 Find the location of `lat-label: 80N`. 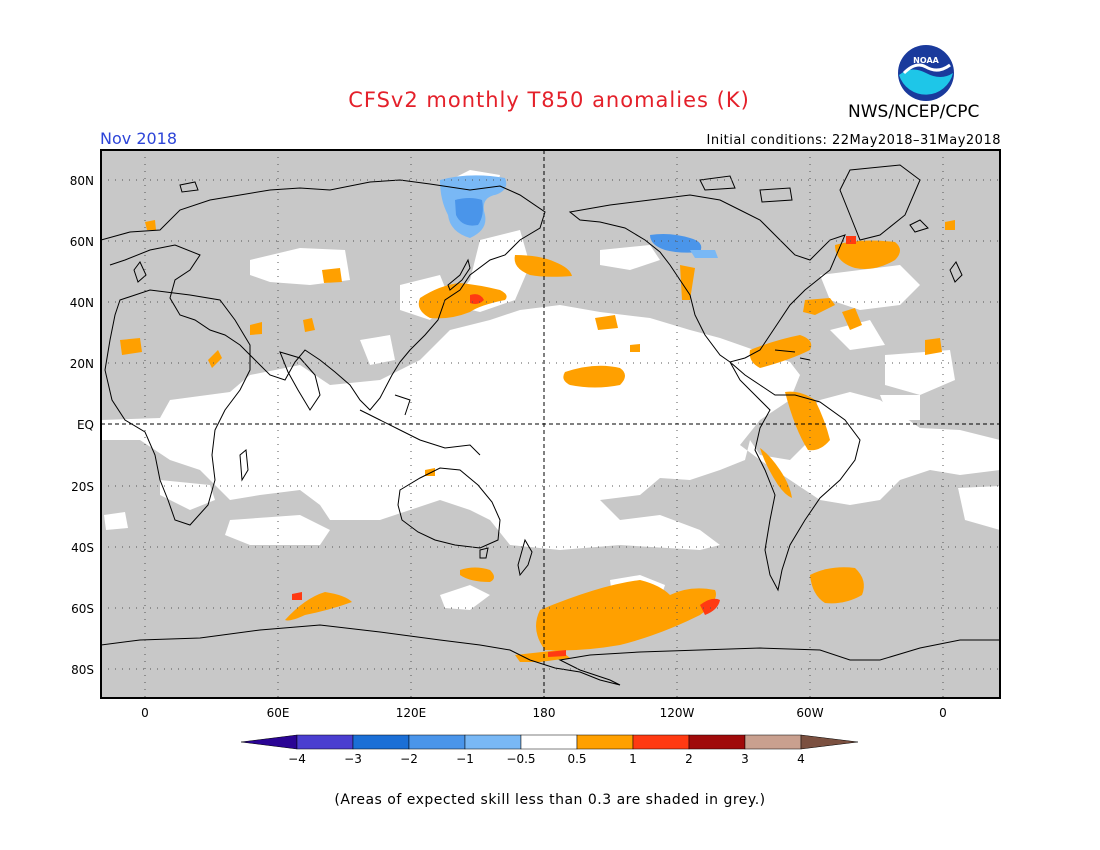

lat-label: 80N is located at coordinates (82, 181).